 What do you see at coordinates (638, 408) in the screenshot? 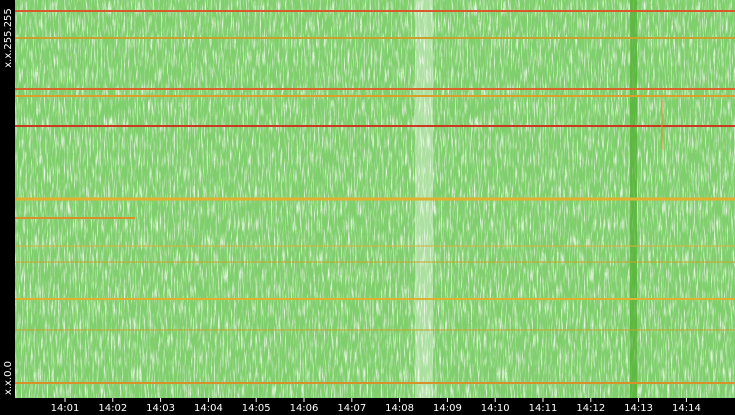
I see `x-tick-label: 14:13` at bounding box center [638, 408].